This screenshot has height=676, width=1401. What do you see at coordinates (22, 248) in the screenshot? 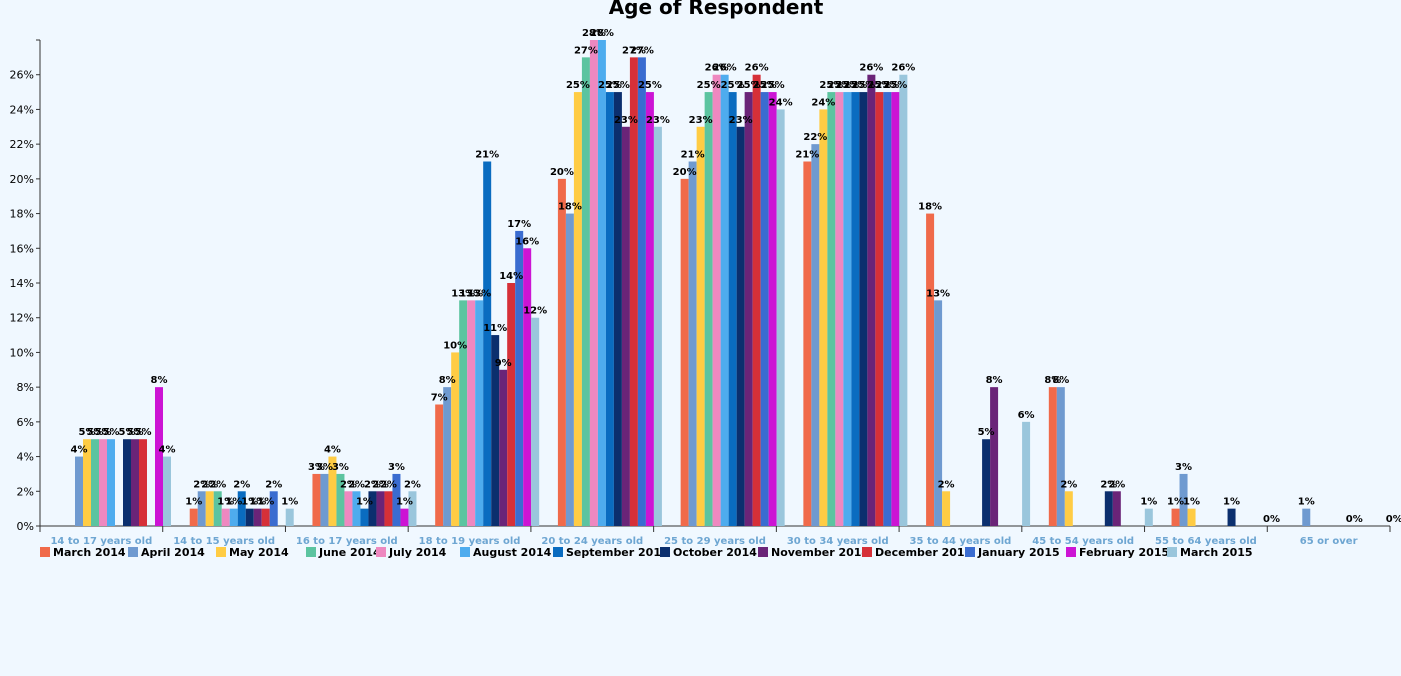
I see `y-tick-label: 16%` at bounding box center [22, 248].